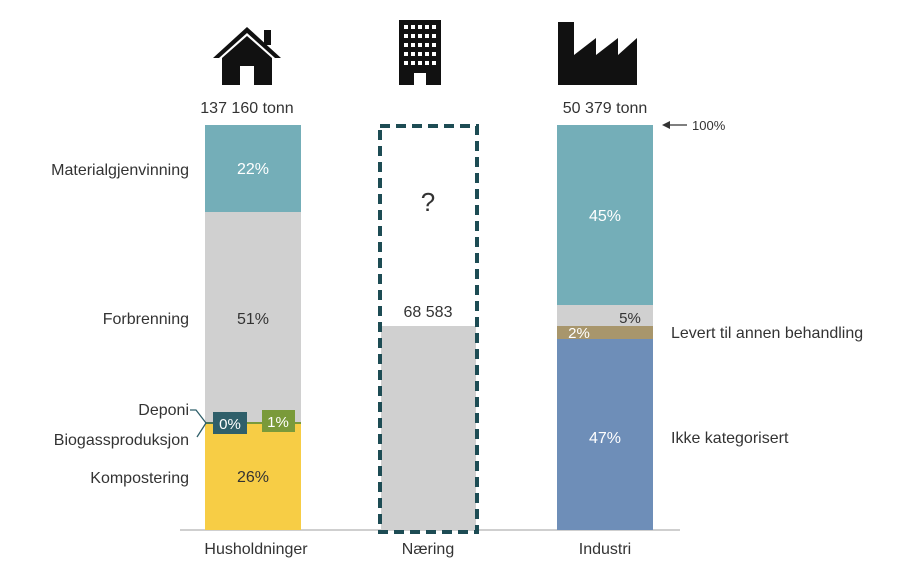 This screenshot has width=914, height=564. I want to click on bar-husholdninger-kompostering, so click(253, 476).